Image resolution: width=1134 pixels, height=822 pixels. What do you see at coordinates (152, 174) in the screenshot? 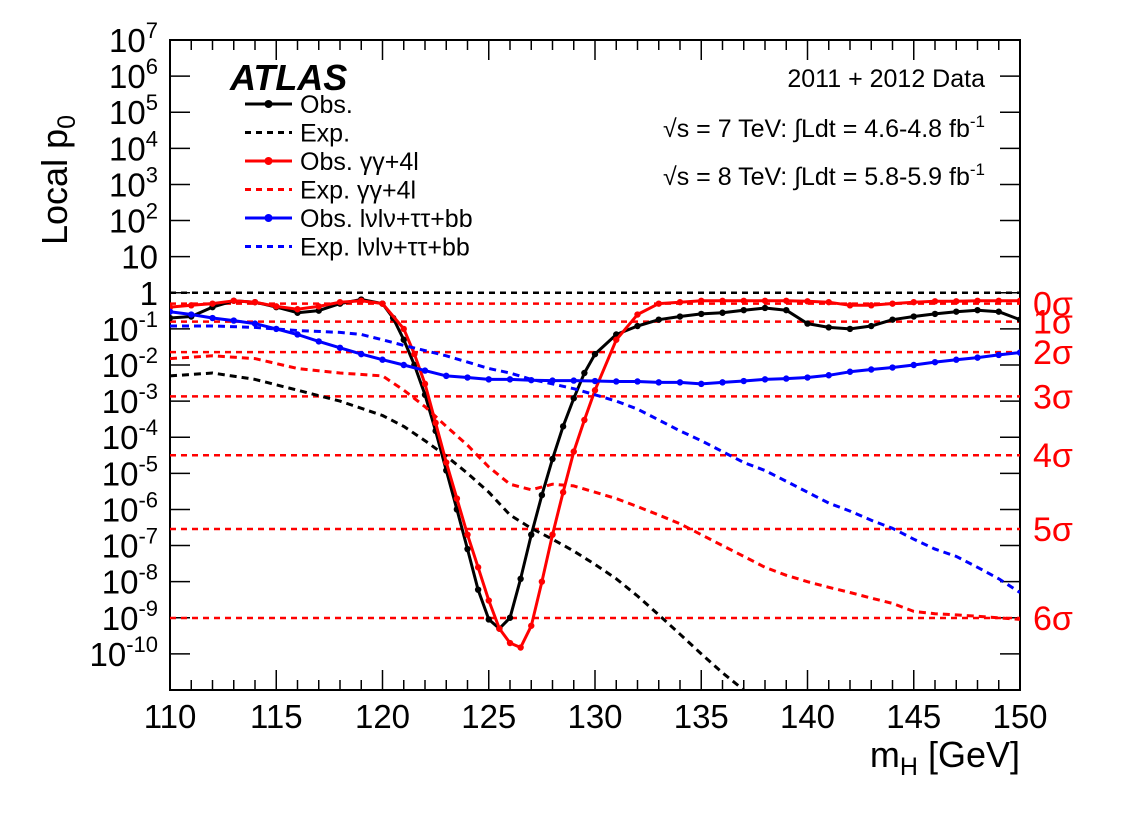
I see `y-tick-exp: 3` at bounding box center [152, 174].